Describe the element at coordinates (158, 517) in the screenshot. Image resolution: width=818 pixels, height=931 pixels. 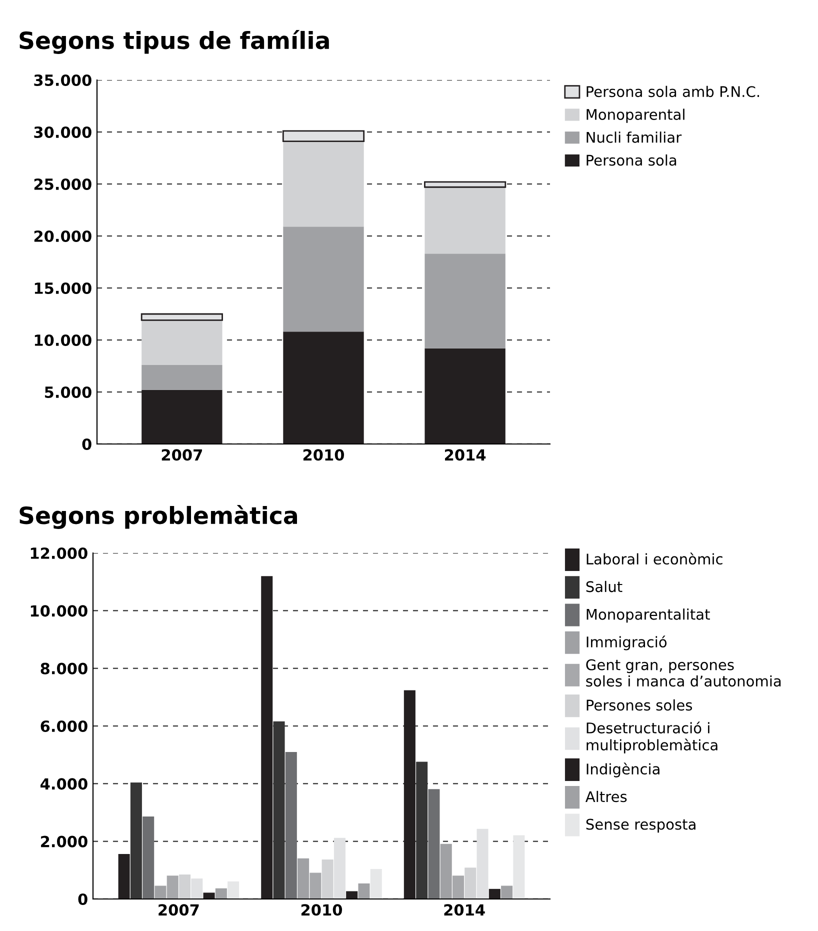
I see `chart-title: Segons problemàtica` at that location.